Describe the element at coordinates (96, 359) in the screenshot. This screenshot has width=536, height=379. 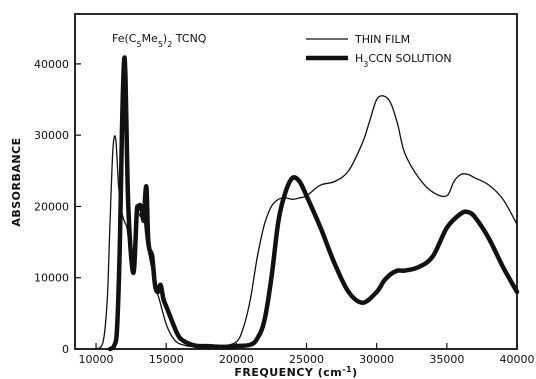
I see `x-tick-label: 10000` at that location.